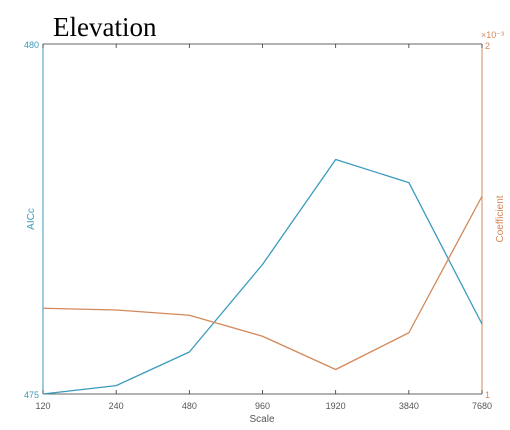  Describe the element at coordinates (31, 219) in the screenshot. I see `y-left-axis-label: AICc` at that location.